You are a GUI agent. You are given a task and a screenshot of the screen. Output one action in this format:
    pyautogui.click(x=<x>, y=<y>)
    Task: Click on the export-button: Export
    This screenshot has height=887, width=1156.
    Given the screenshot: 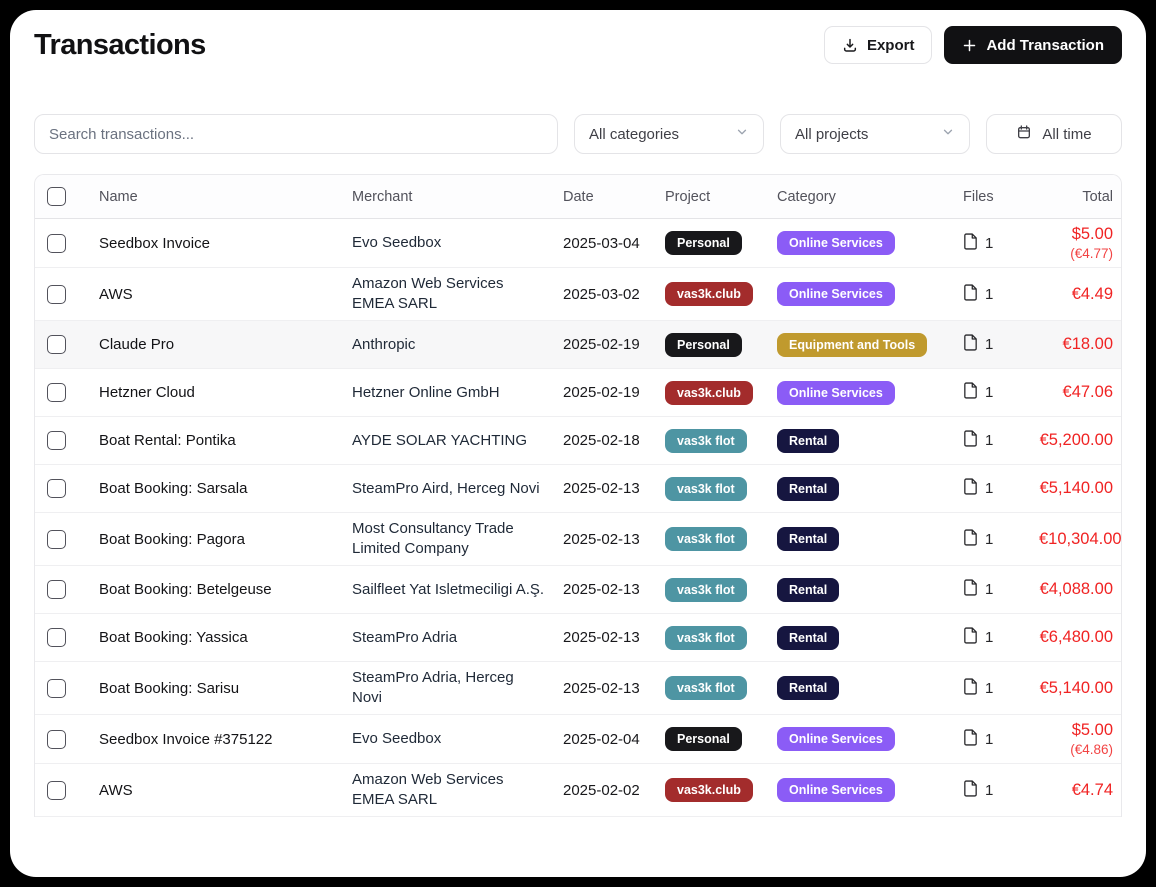 What is the action you would take?
    pyautogui.click(x=878, y=45)
    